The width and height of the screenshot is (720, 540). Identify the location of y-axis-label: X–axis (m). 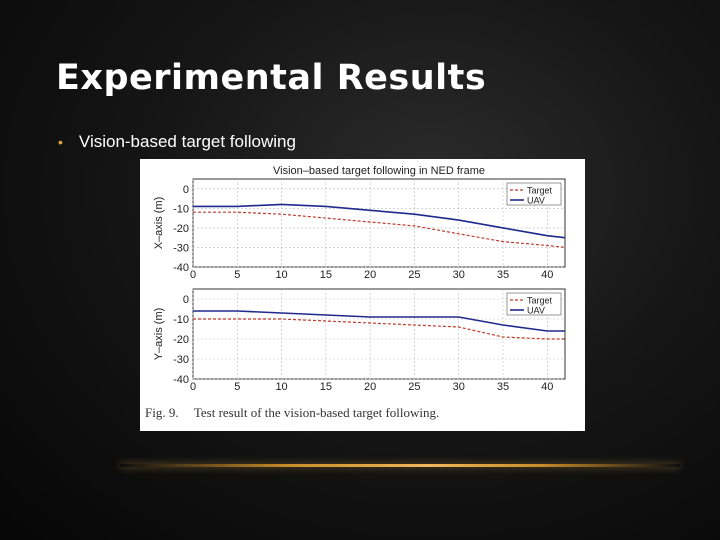
(159, 223).